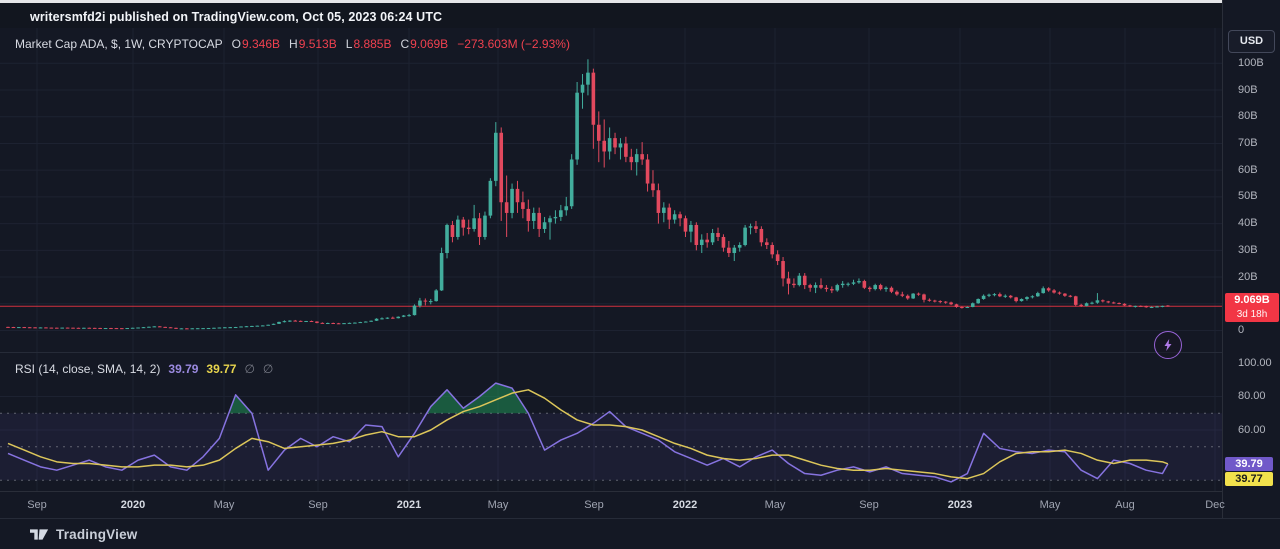 The height and width of the screenshot is (549, 1280). Describe the element at coordinates (261, 44) in the screenshot. I see `ohlc-value: 9.346B` at that location.